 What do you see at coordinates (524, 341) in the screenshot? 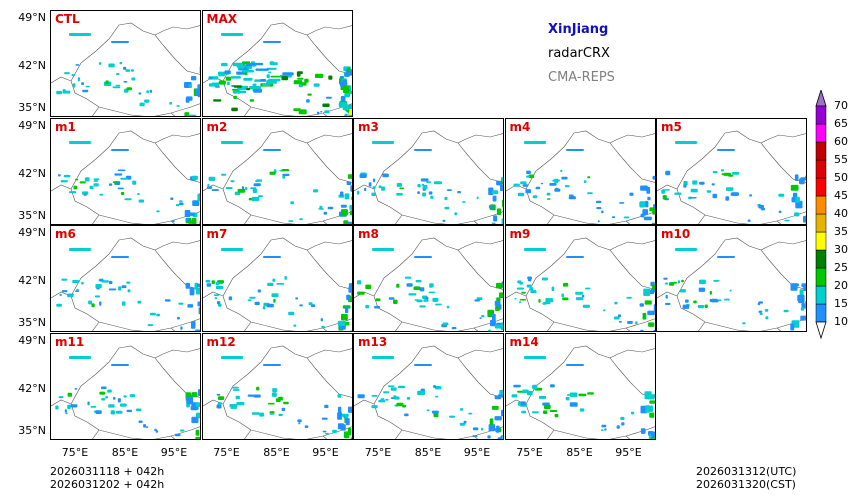
I see `panel-label: m14` at bounding box center [524, 341].